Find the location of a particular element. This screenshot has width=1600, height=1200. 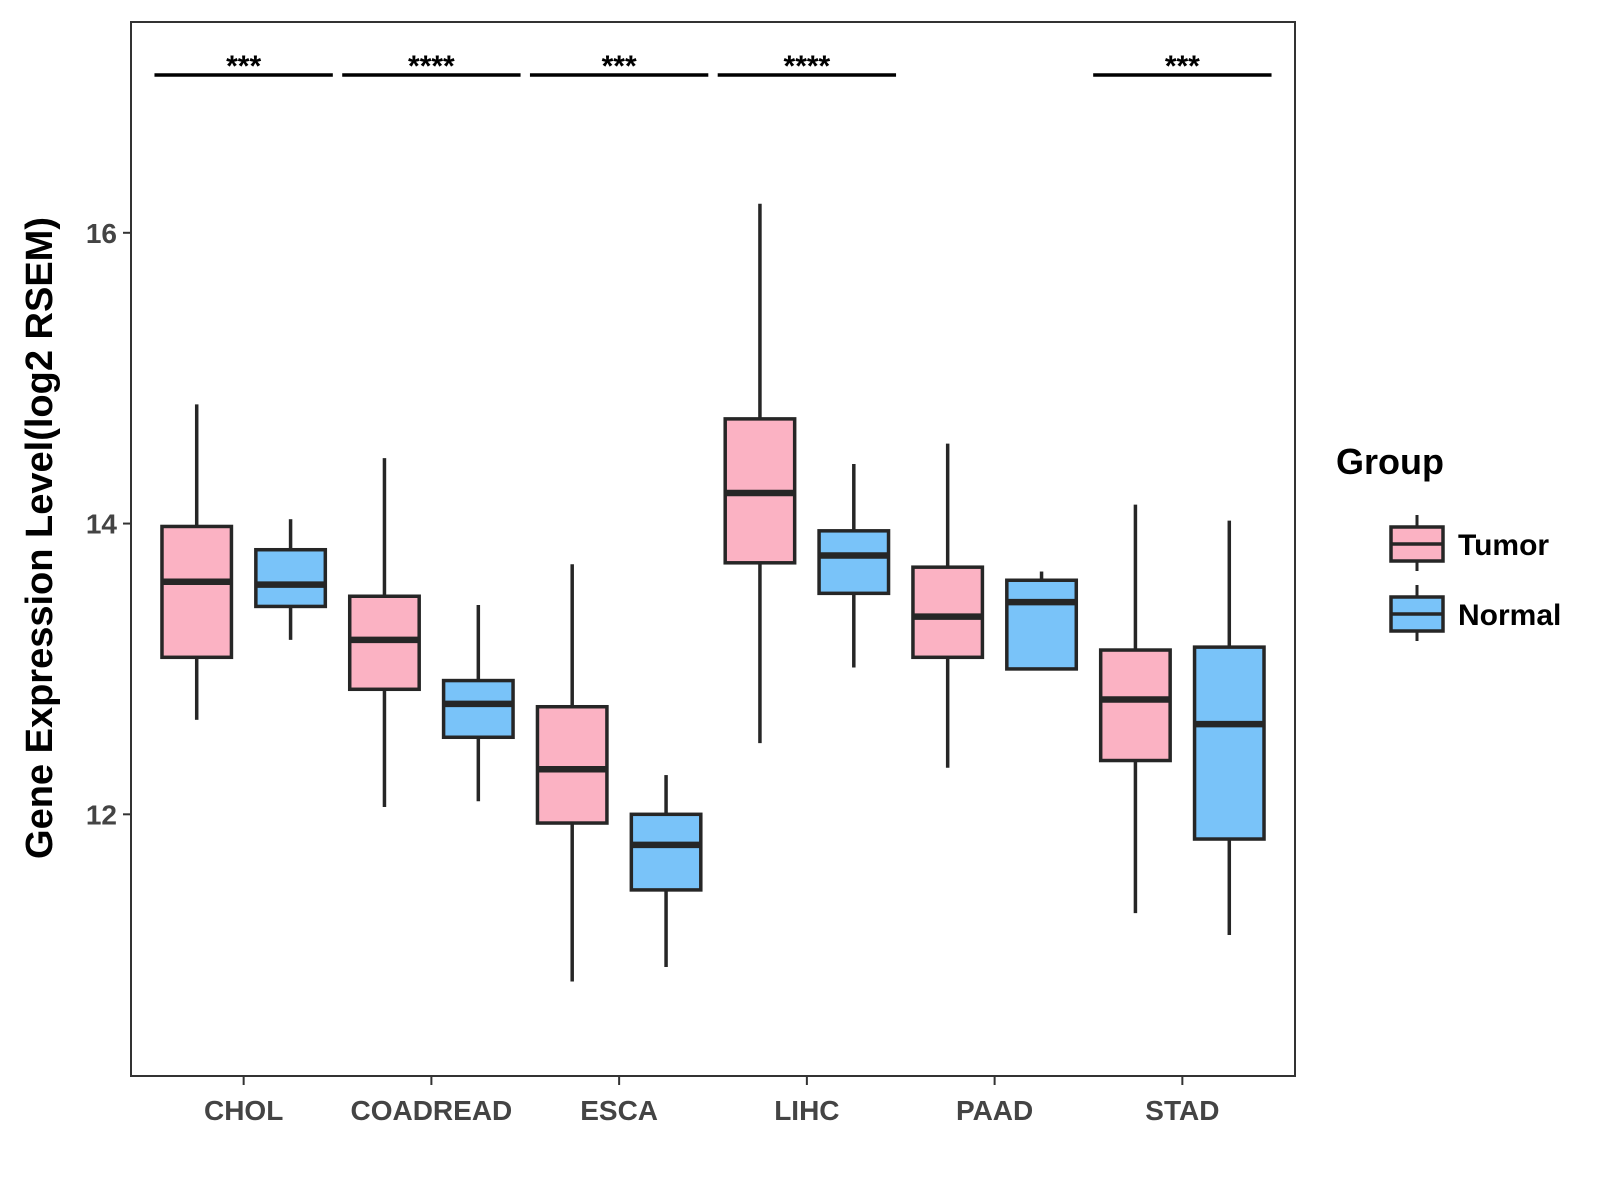

legend-title: Group is located at coordinates (1390, 461).